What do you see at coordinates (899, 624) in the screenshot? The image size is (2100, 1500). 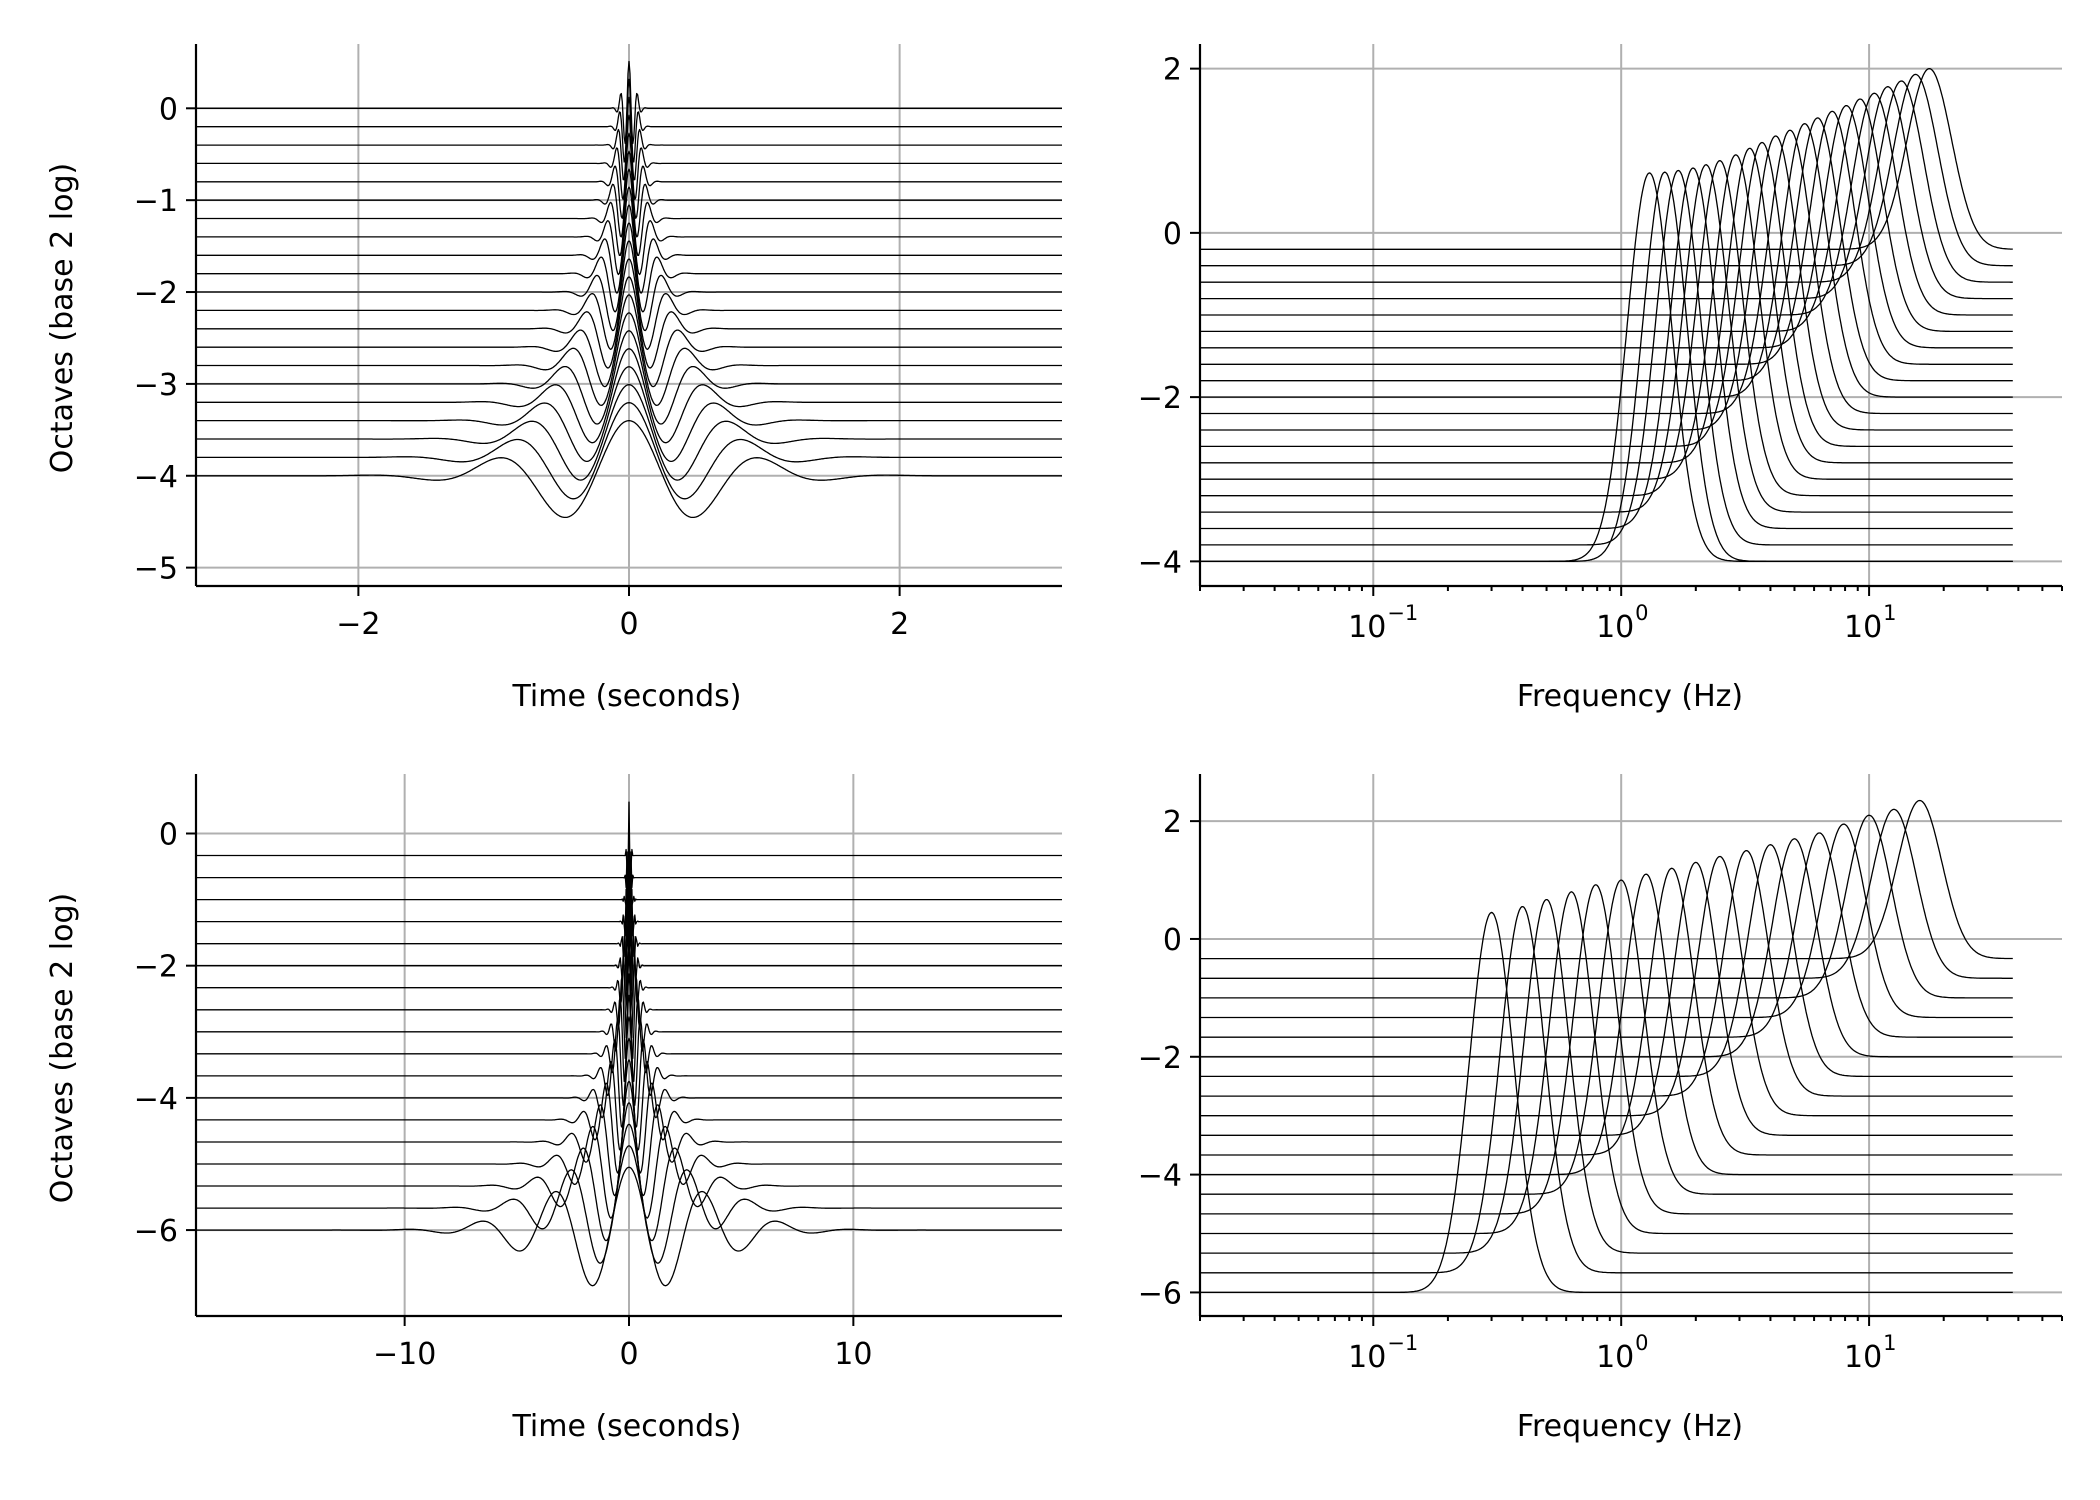 I see `x-tick-label: 2` at bounding box center [899, 624].